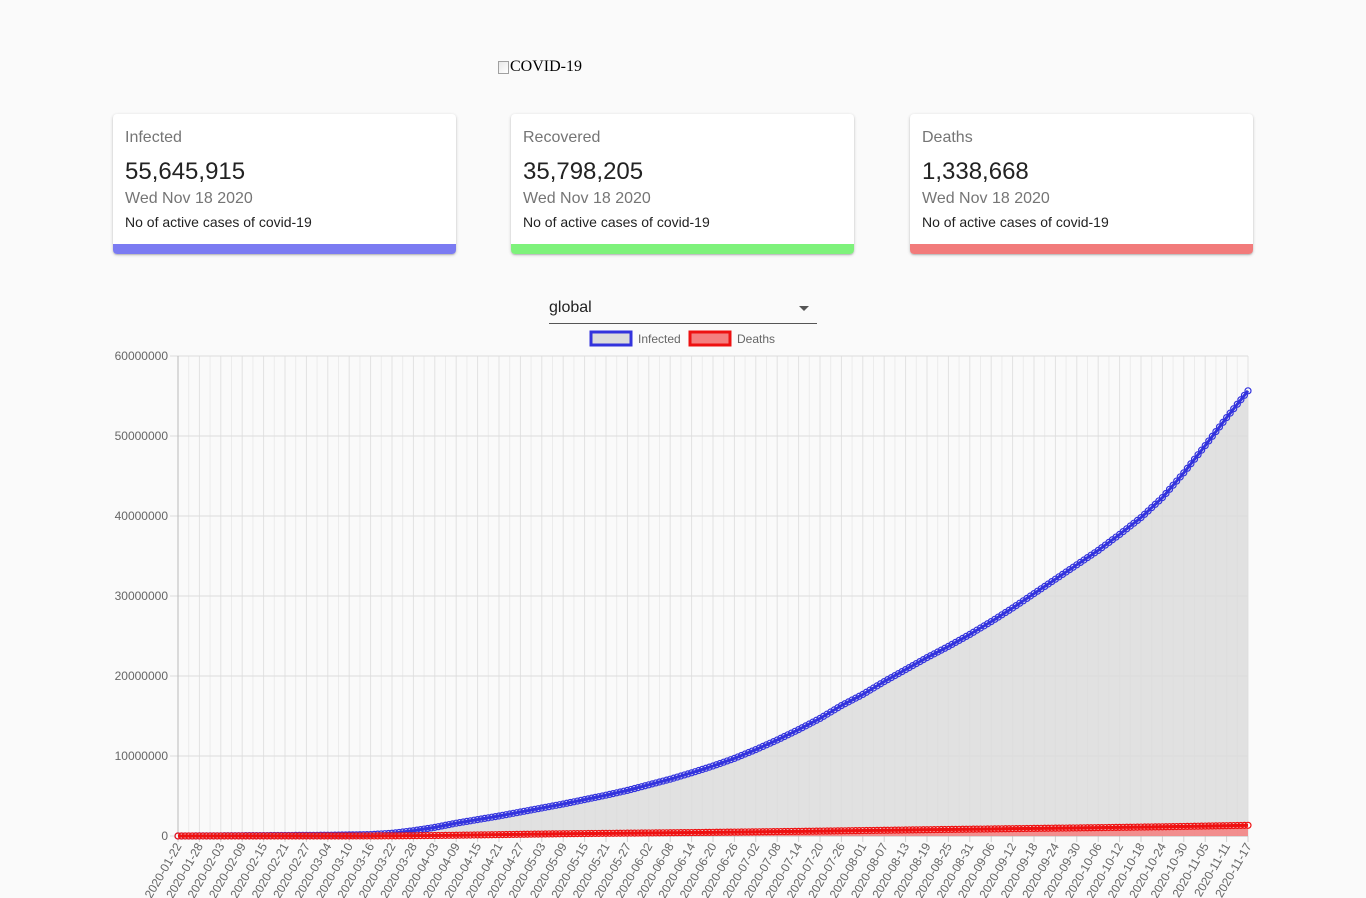  What do you see at coordinates (142, 596) in the screenshot?
I see `y-tick-label: 30000000` at bounding box center [142, 596].